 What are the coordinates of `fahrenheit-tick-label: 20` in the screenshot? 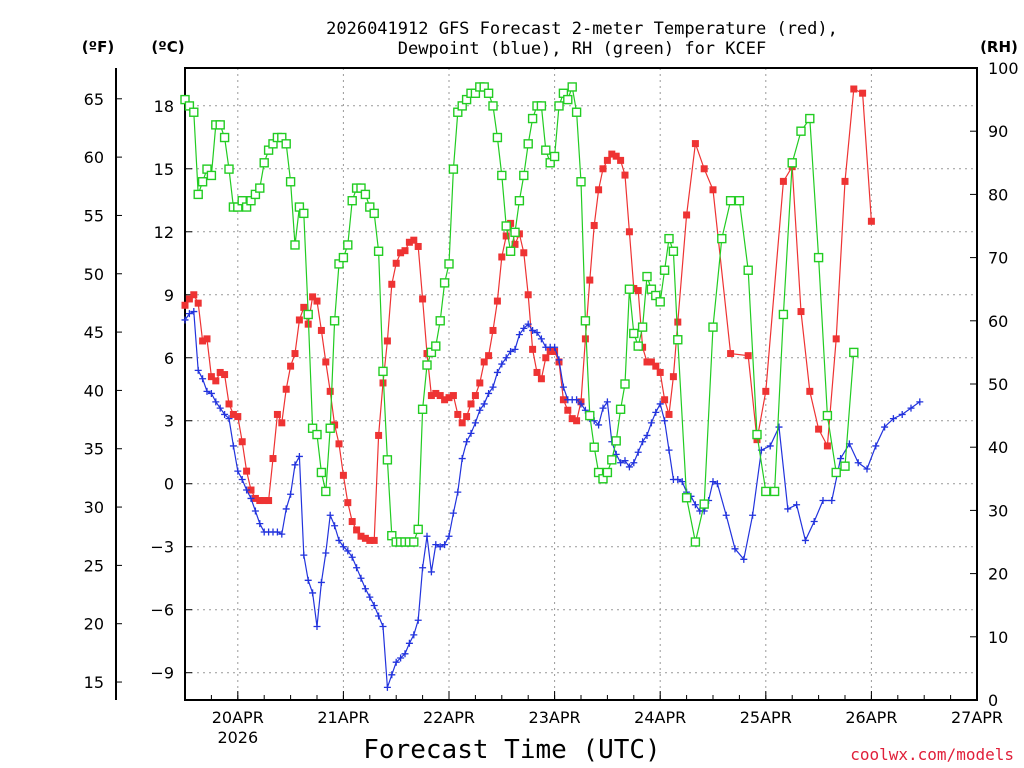 It's located at (94, 624).